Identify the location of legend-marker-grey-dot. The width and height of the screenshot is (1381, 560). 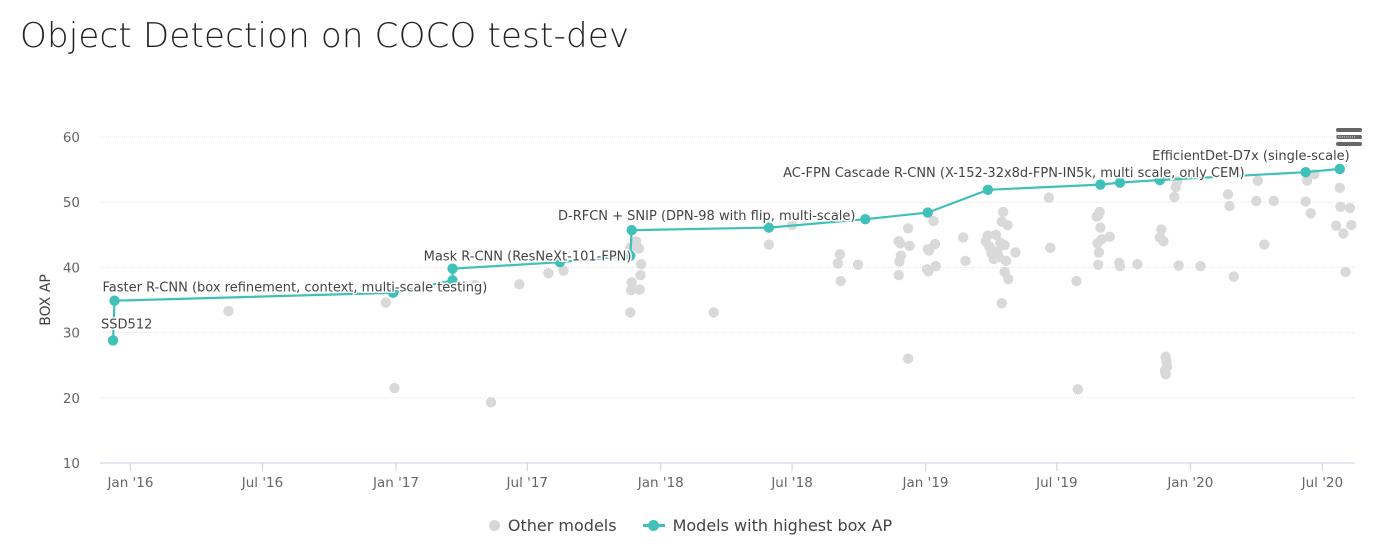
(494, 525).